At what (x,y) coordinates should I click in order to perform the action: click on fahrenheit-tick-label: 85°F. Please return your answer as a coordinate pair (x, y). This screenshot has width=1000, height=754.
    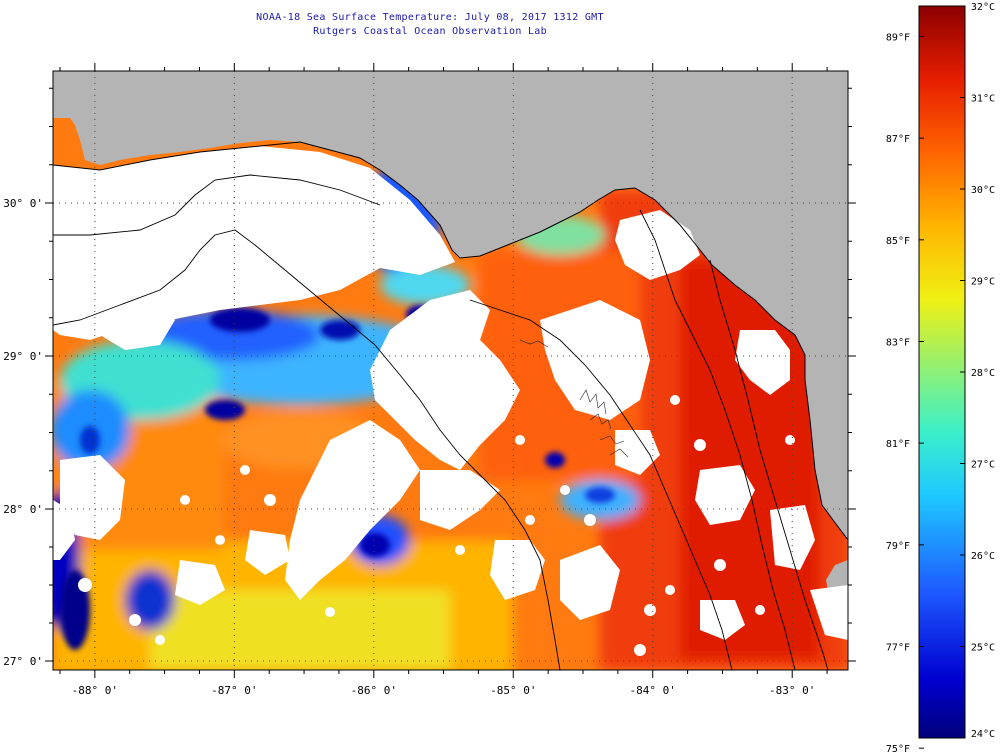
    Looking at the image, I should click on (898, 241).